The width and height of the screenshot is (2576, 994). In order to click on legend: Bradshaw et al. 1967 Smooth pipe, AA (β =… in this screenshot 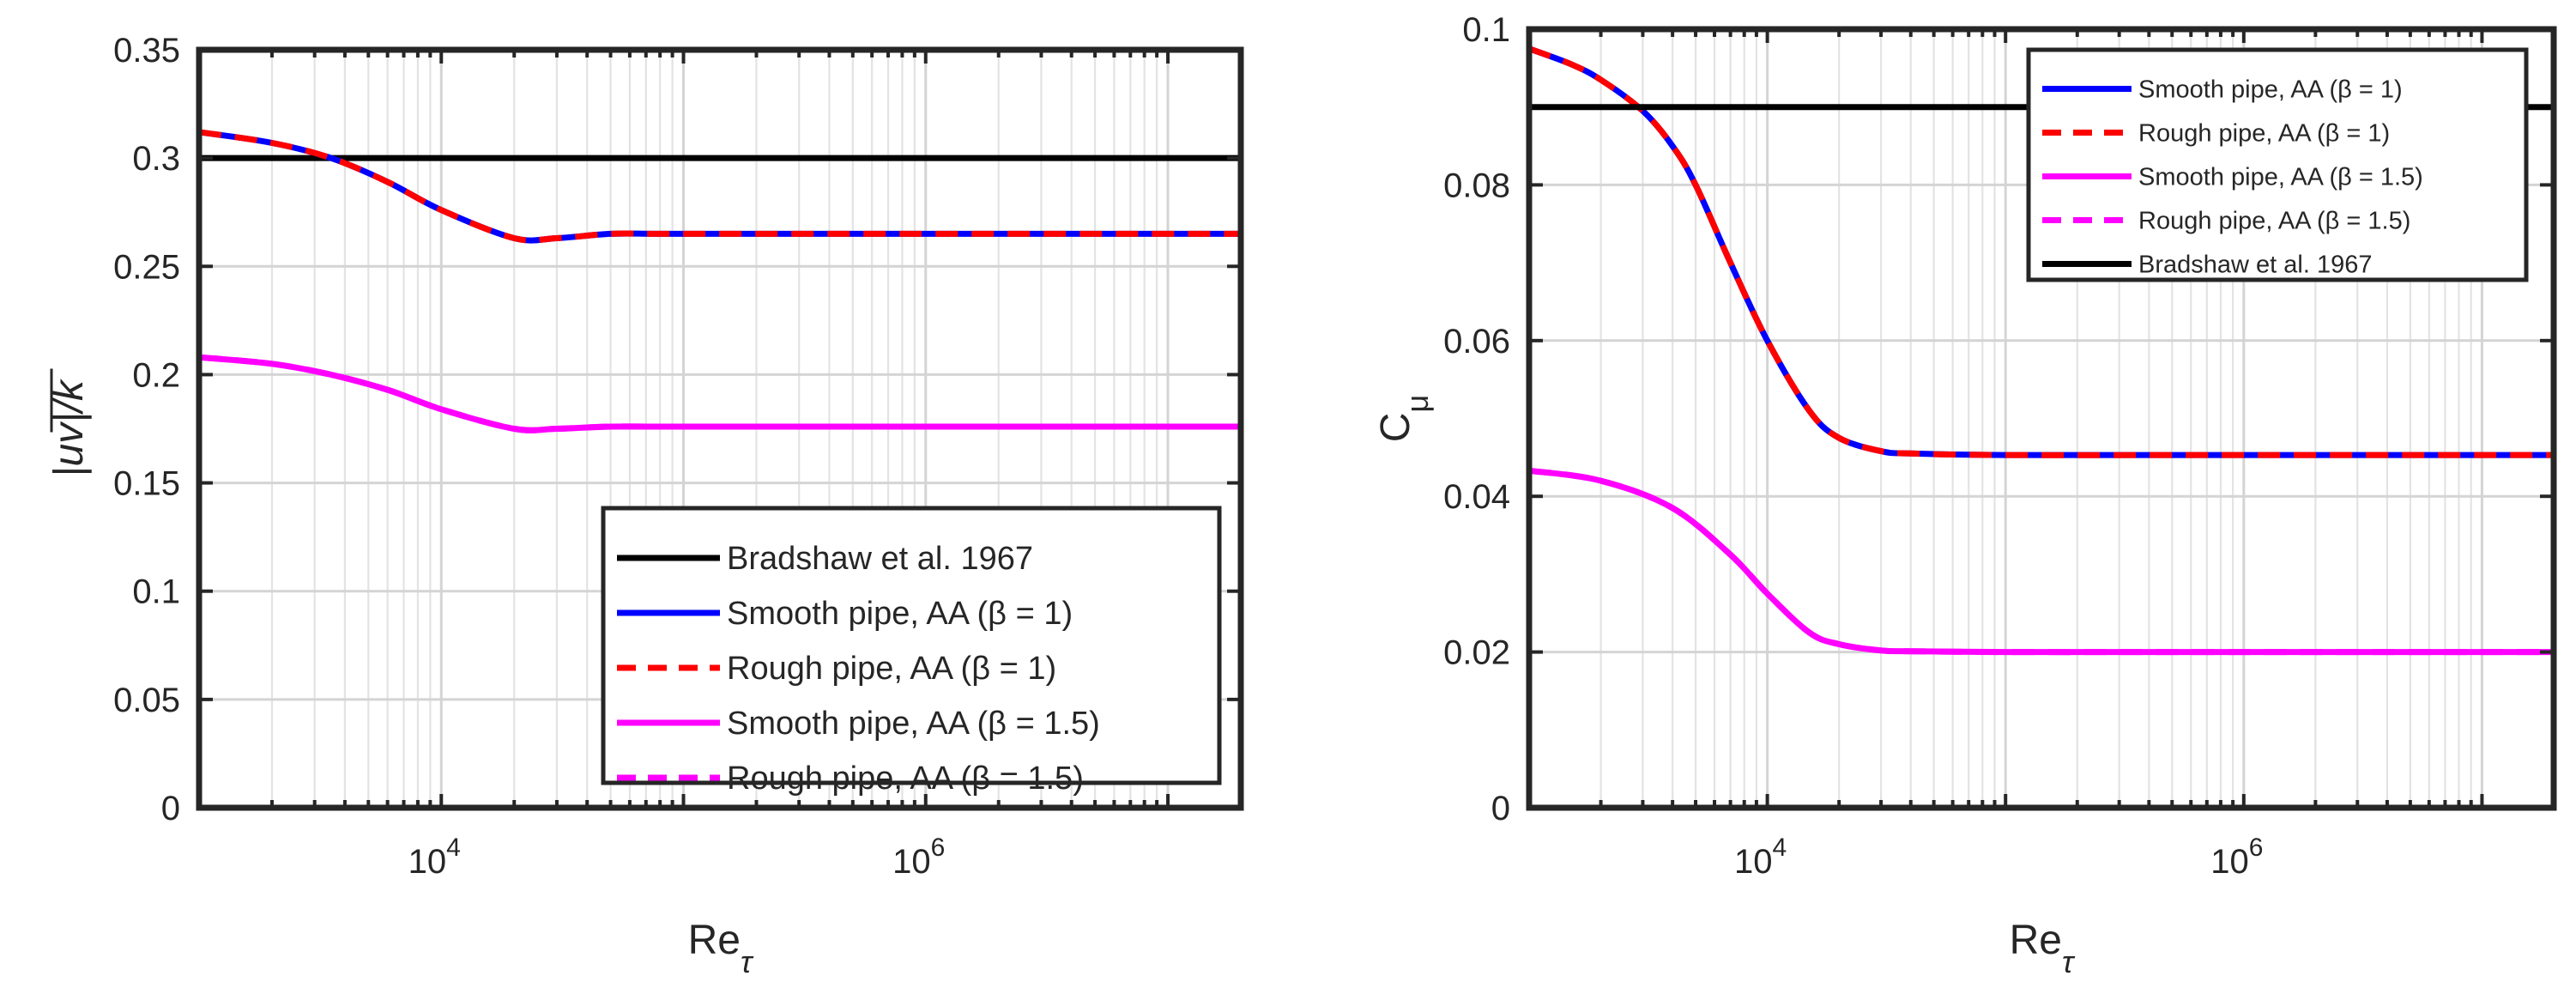, I will do `click(912, 651)`.